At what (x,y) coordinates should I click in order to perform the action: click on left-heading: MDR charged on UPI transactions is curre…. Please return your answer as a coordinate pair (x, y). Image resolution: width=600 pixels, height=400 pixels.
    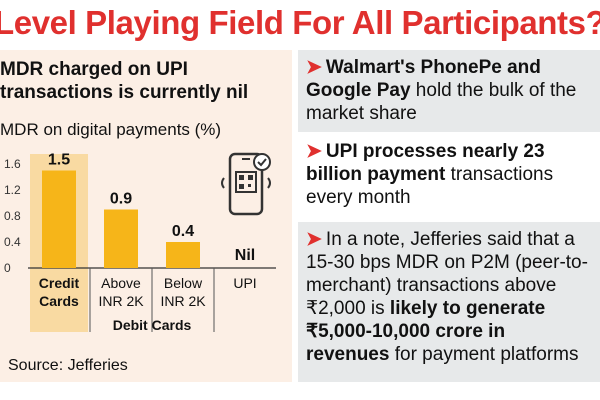
    Looking at the image, I should click on (145, 81).